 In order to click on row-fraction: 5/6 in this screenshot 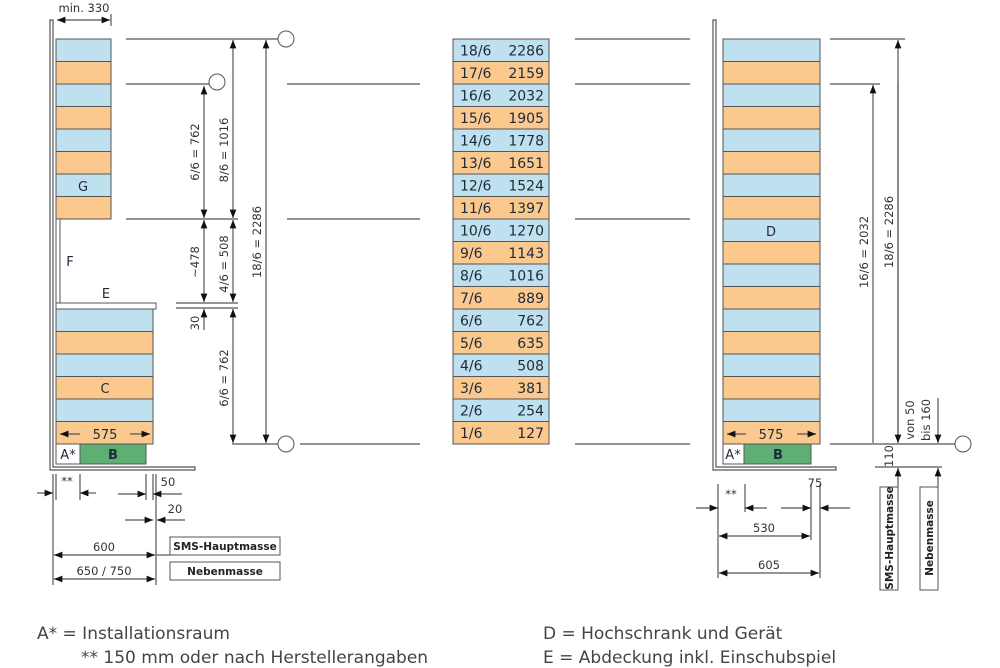, I will do `click(471, 344)`.